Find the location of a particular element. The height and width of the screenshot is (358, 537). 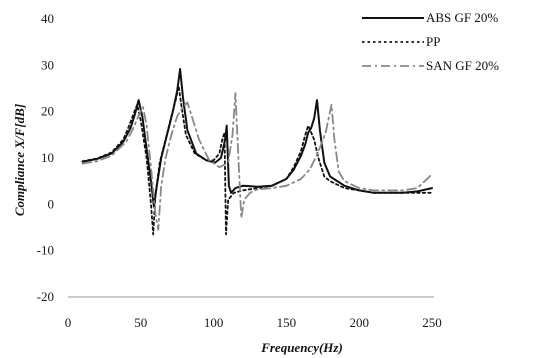

x-tick-label: 50 is located at coordinates (140, 322).